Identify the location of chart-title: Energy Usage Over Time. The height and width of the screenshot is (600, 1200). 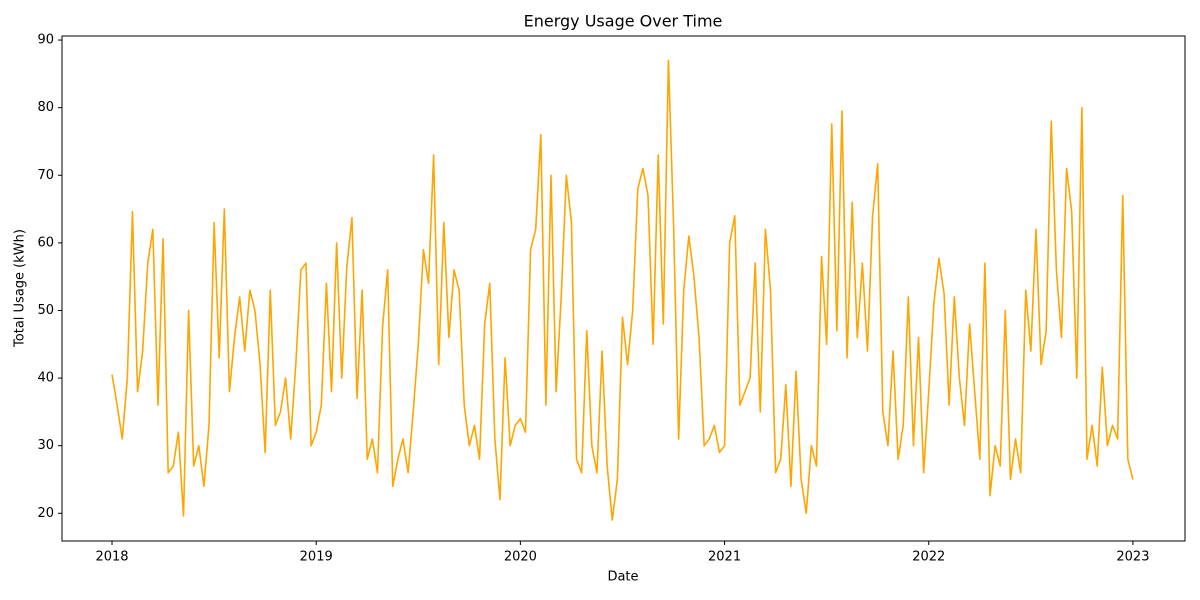
(623, 21).